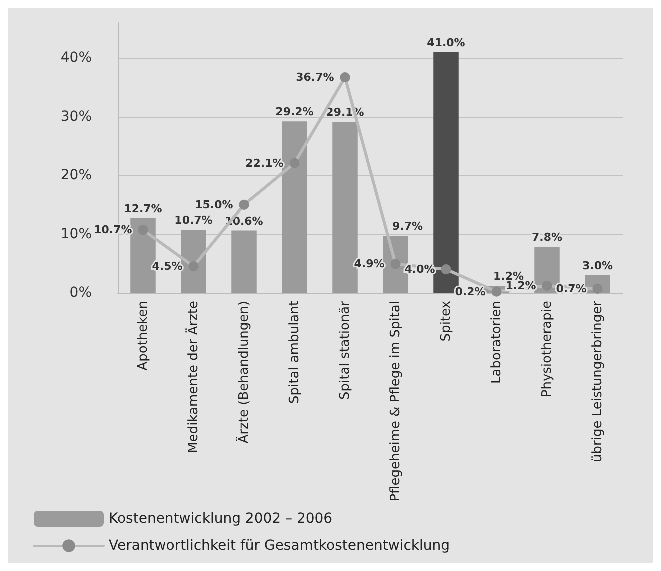 The height and width of the screenshot is (571, 661). What do you see at coordinates (547, 349) in the screenshot?
I see `x-tick-label: Physiotherapie` at bounding box center [547, 349].